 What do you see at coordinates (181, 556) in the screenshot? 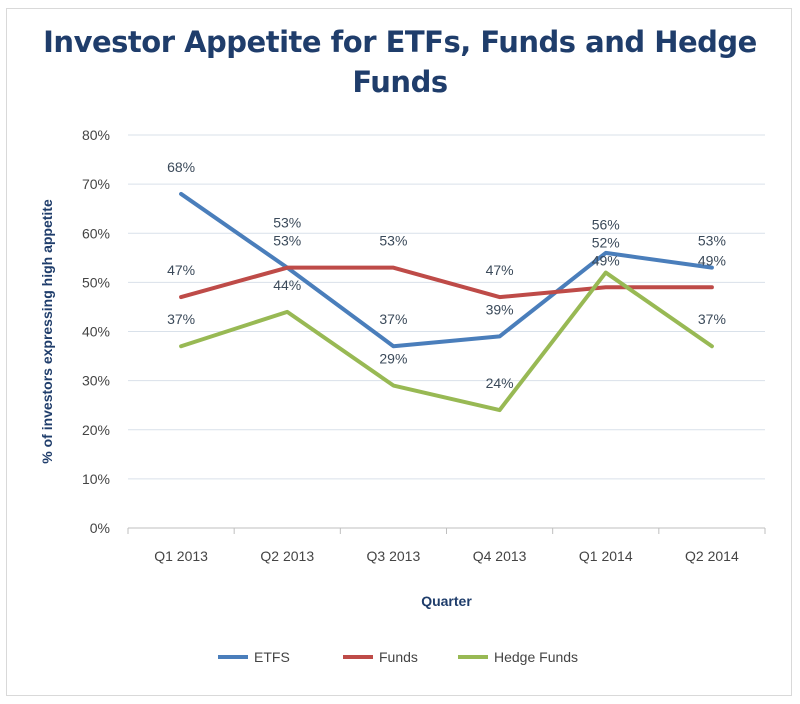
I see `x-tick-label: Q1 2013` at bounding box center [181, 556].